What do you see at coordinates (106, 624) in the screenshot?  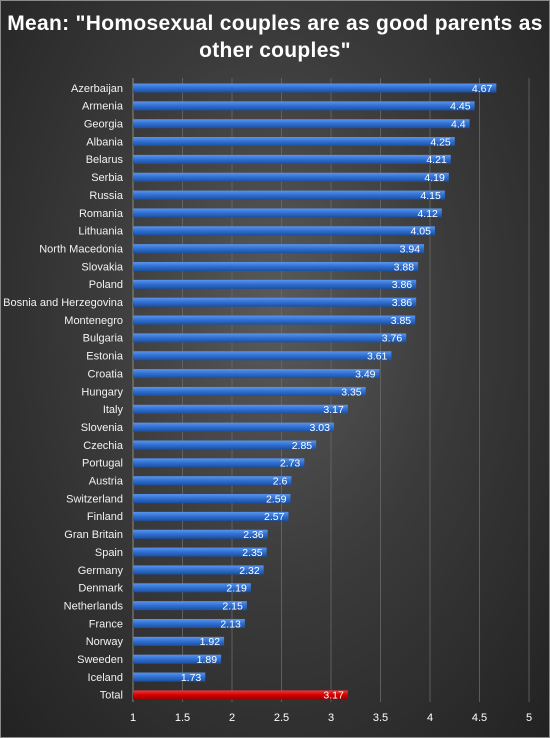 I see `category-label: France` at bounding box center [106, 624].